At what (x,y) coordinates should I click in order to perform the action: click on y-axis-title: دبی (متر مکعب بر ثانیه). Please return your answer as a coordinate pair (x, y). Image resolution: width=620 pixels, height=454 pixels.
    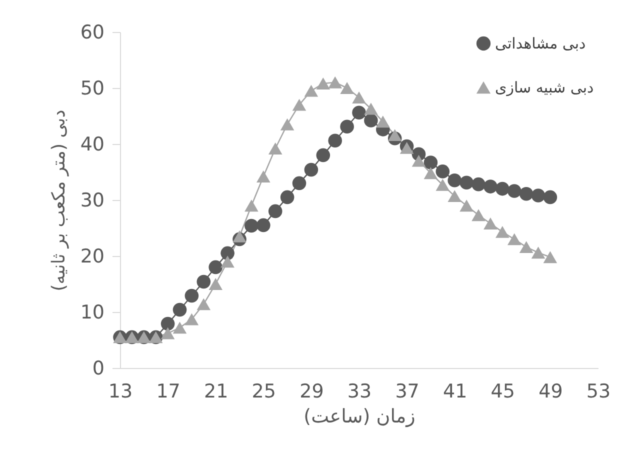
    Looking at the image, I should click on (59, 201).